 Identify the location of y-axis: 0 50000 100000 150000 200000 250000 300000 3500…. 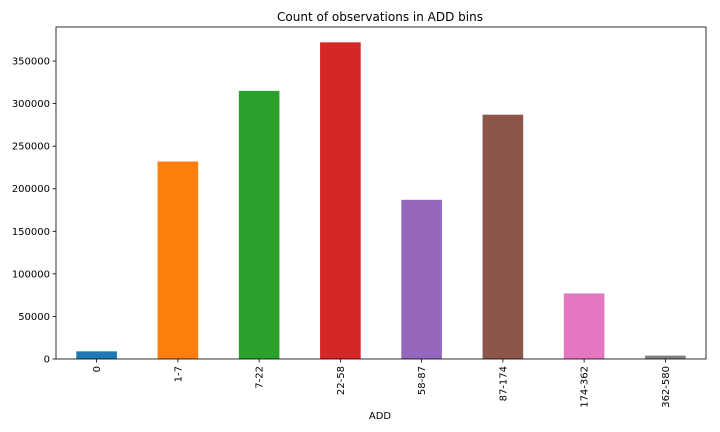
(34, 211).